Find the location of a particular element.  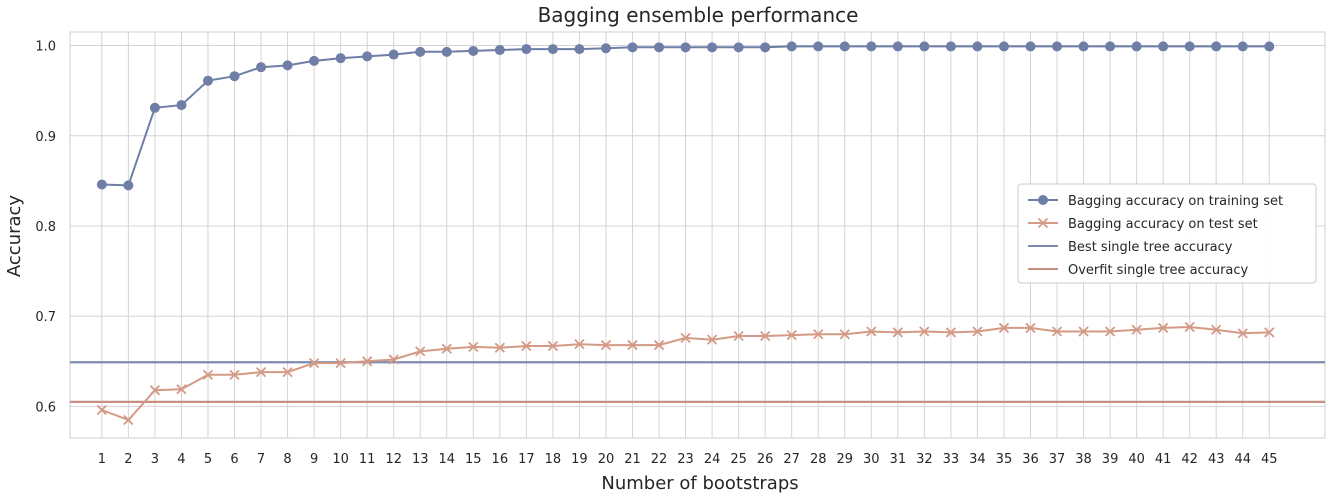

x-tick-label: 11 is located at coordinates (367, 459).